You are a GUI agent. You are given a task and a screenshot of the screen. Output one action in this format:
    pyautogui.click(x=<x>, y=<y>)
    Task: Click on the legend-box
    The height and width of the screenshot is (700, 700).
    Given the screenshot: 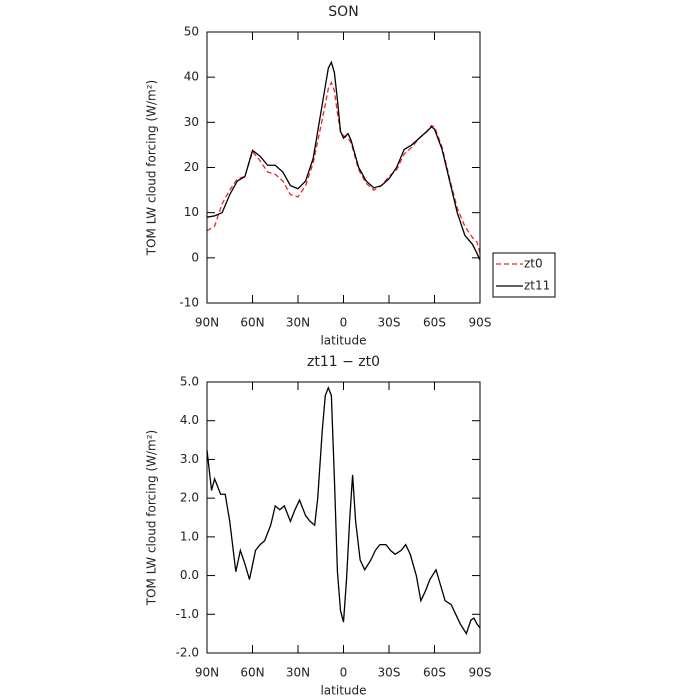 What is the action you would take?
    pyautogui.click(x=524, y=275)
    